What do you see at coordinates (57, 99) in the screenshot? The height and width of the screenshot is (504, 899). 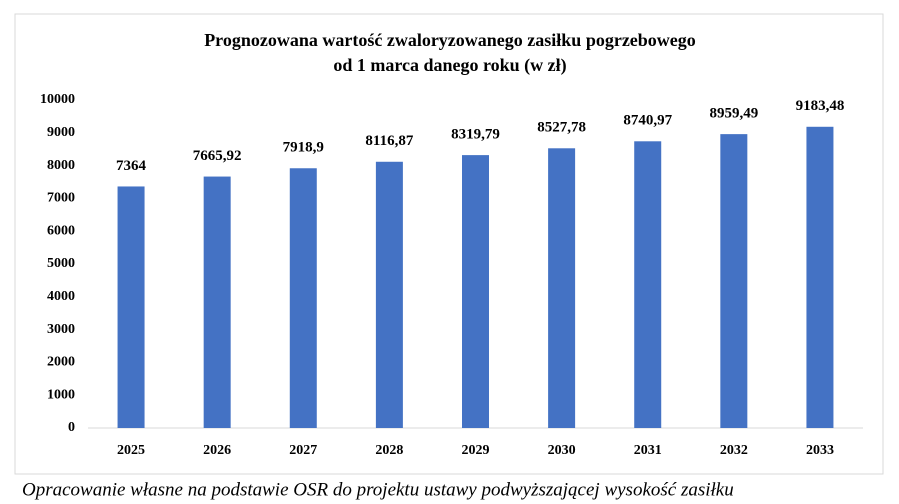 I see `y-tick-label: 10000` at bounding box center [57, 99].